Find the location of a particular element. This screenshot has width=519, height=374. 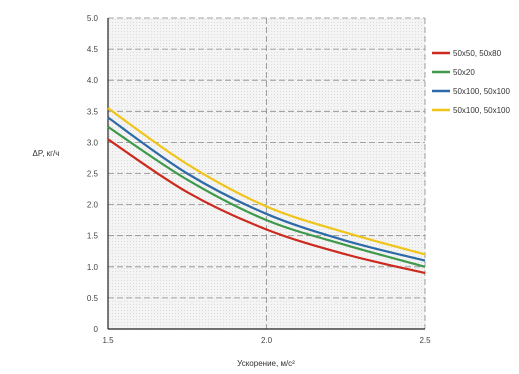

y-axis-title: ΔP, кг/ч is located at coordinates (46, 153).